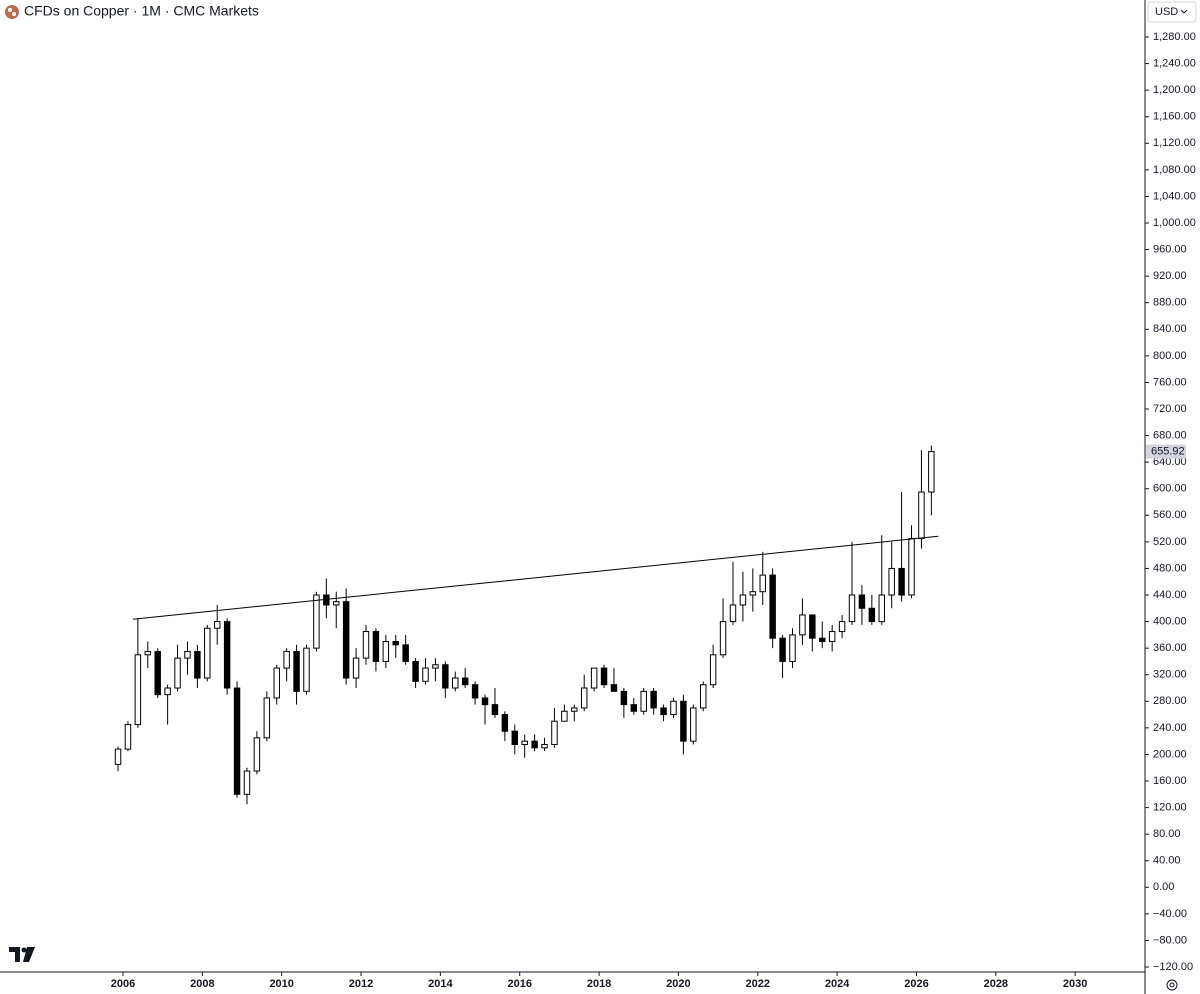 The width and height of the screenshot is (1200, 994). I want to click on y-tick-label: 800.00, so click(1170, 356).